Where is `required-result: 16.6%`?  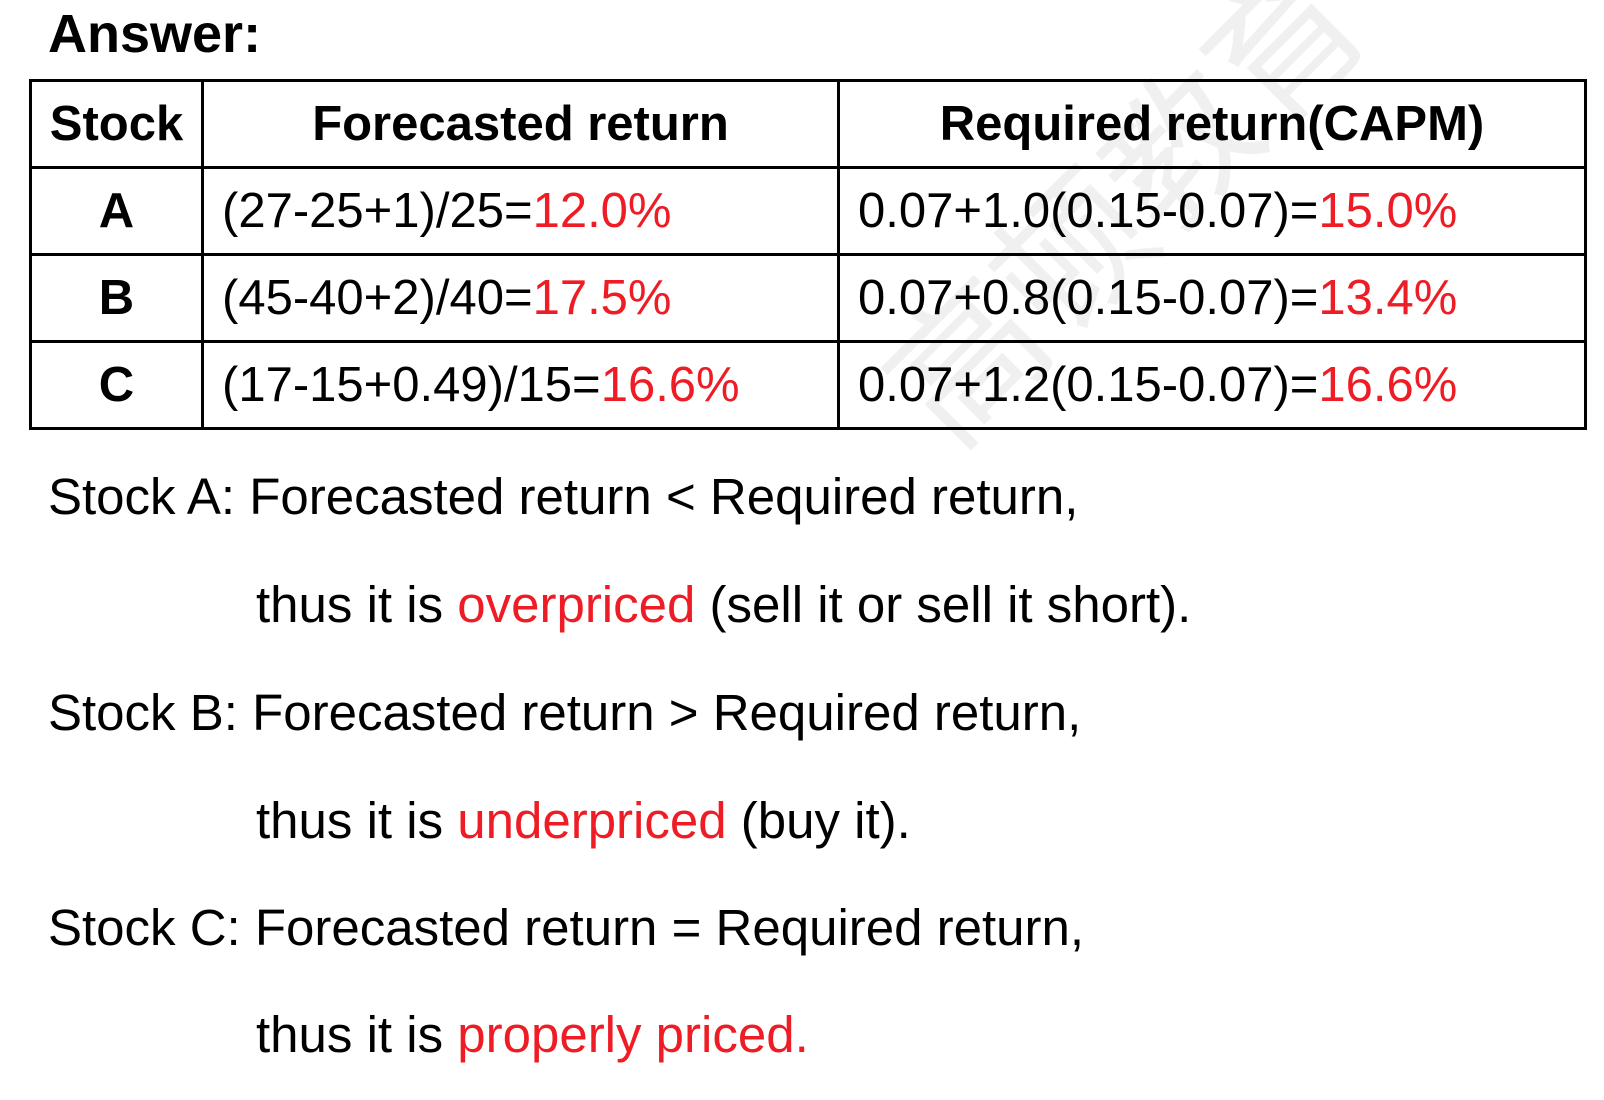 required-result: 16.6% is located at coordinates (1388, 385).